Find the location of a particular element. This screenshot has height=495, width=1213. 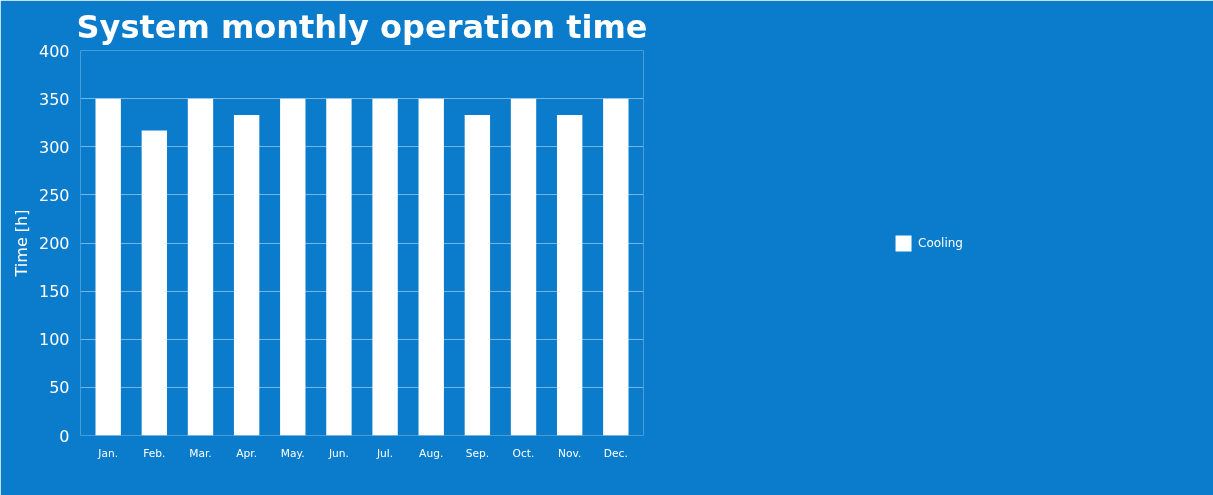

x-tick-label: Dec. is located at coordinates (615, 453).